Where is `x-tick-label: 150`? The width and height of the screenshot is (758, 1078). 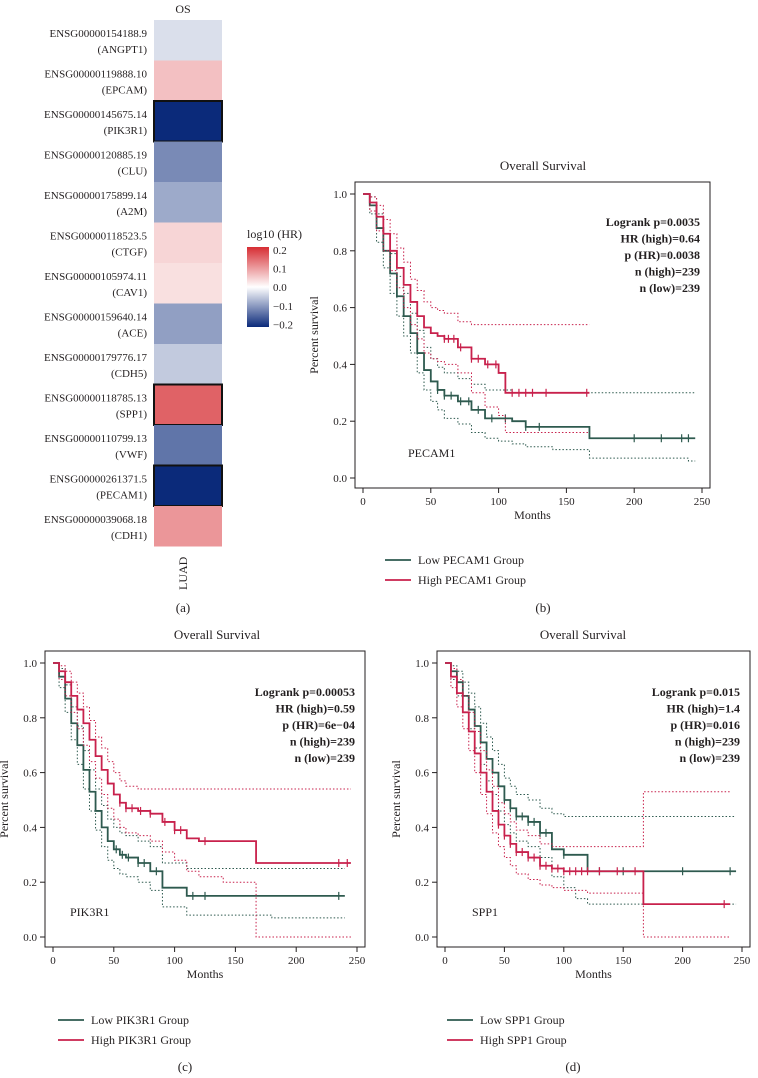 x-tick-label: 150 is located at coordinates (566, 502).